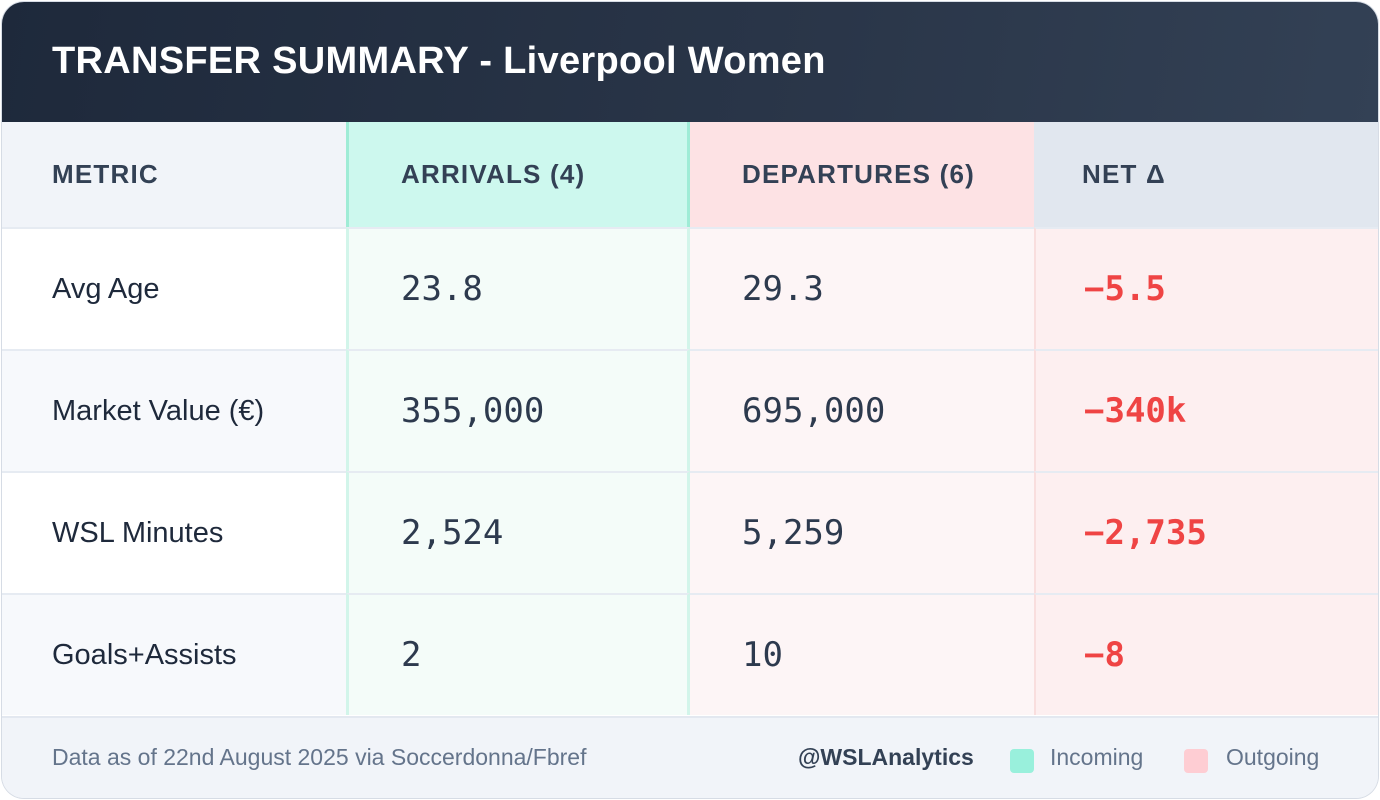  Describe the element at coordinates (174, 288) in the screenshot. I see `metric-label: Avg Age` at that location.